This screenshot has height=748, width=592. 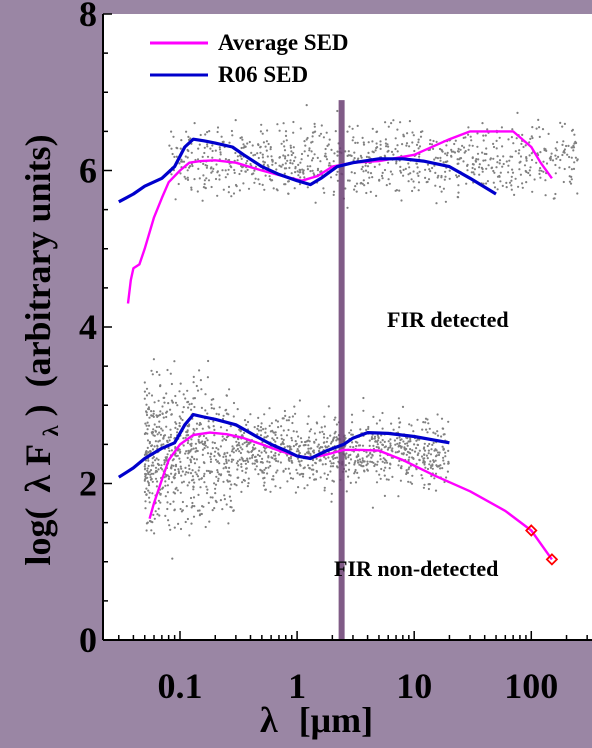 What do you see at coordinates (88, 484) in the screenshot?
I see `y-tick-label: 2` at bounding box center [88, 484].